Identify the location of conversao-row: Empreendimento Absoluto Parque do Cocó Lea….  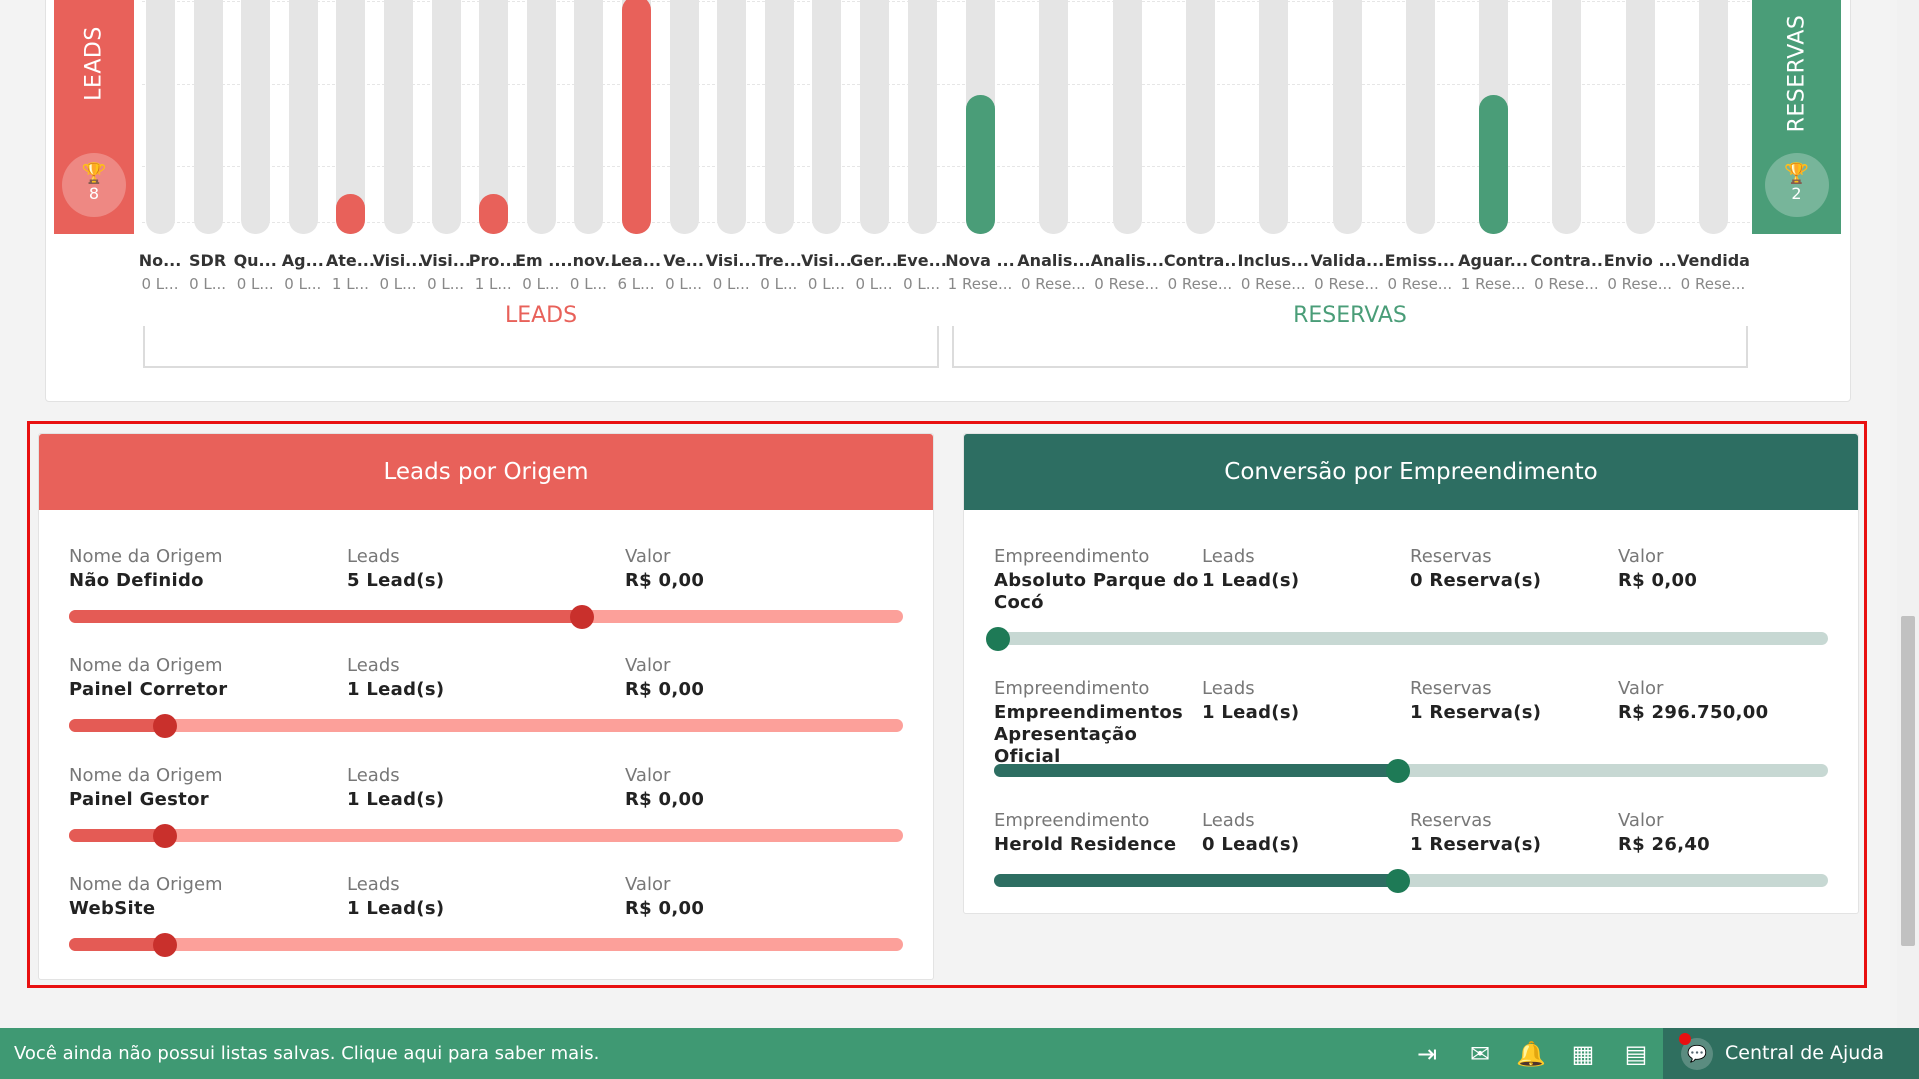
(1407, 597).